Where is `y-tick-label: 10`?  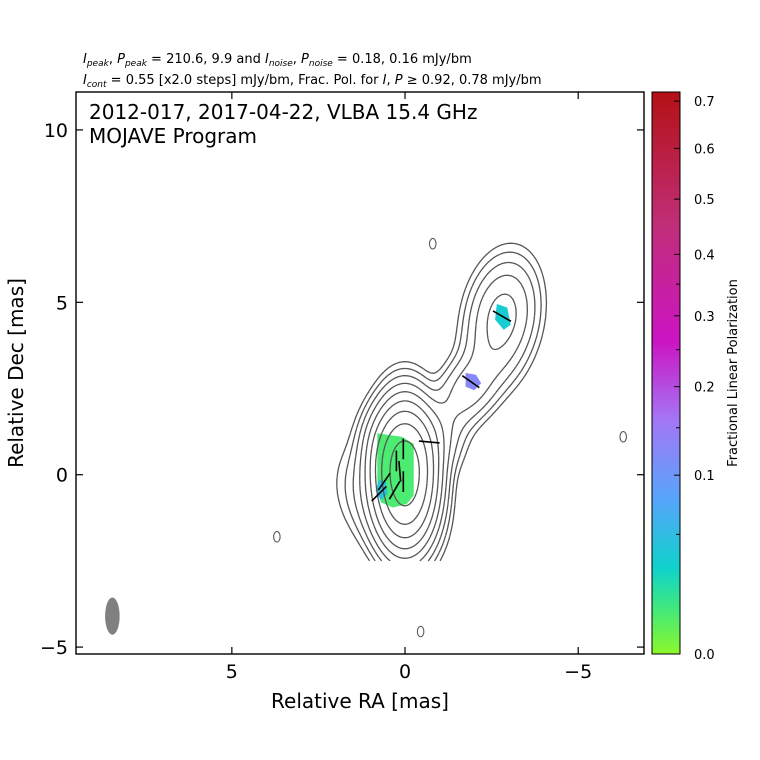
y-tick-label: 10 is located at coordinates (56, 131).